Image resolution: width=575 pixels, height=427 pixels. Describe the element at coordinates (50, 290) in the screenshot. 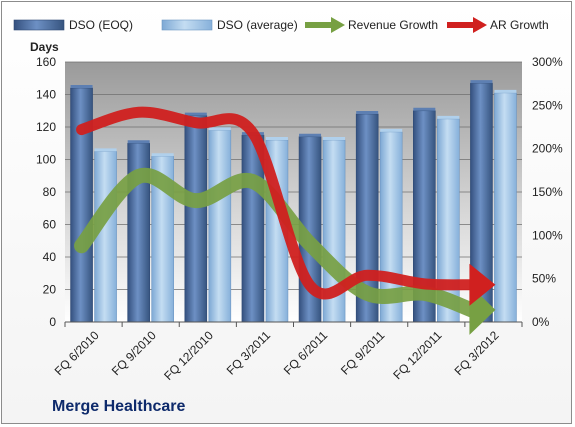

I see `y-tick-label: 20` at that location.